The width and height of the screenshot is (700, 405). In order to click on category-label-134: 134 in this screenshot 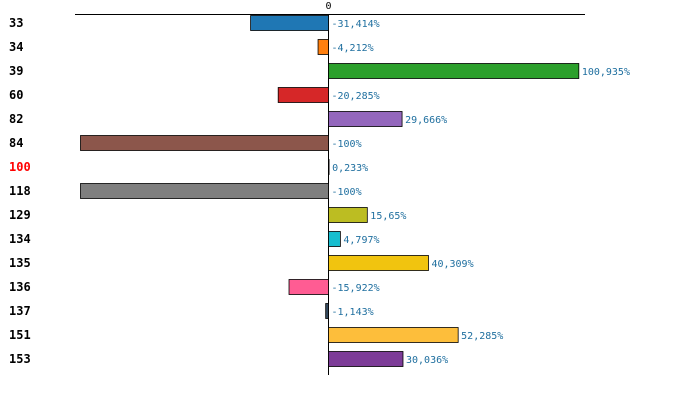, I will do `click(20, 239)`.